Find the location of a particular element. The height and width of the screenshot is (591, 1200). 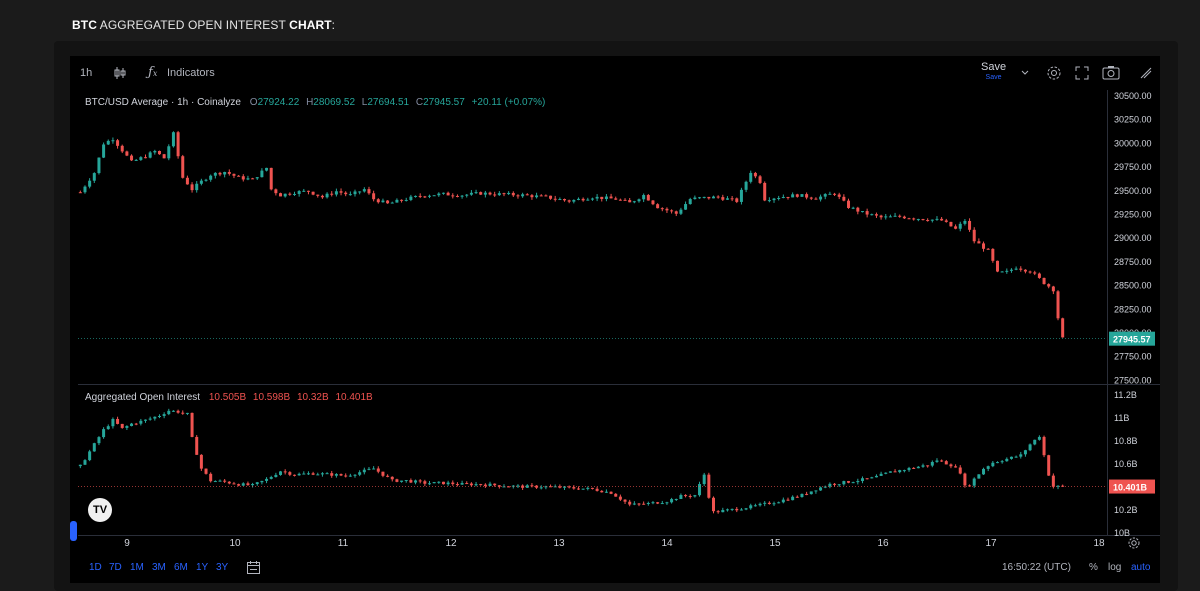

low-label: L is located at coordinates (364, 102).